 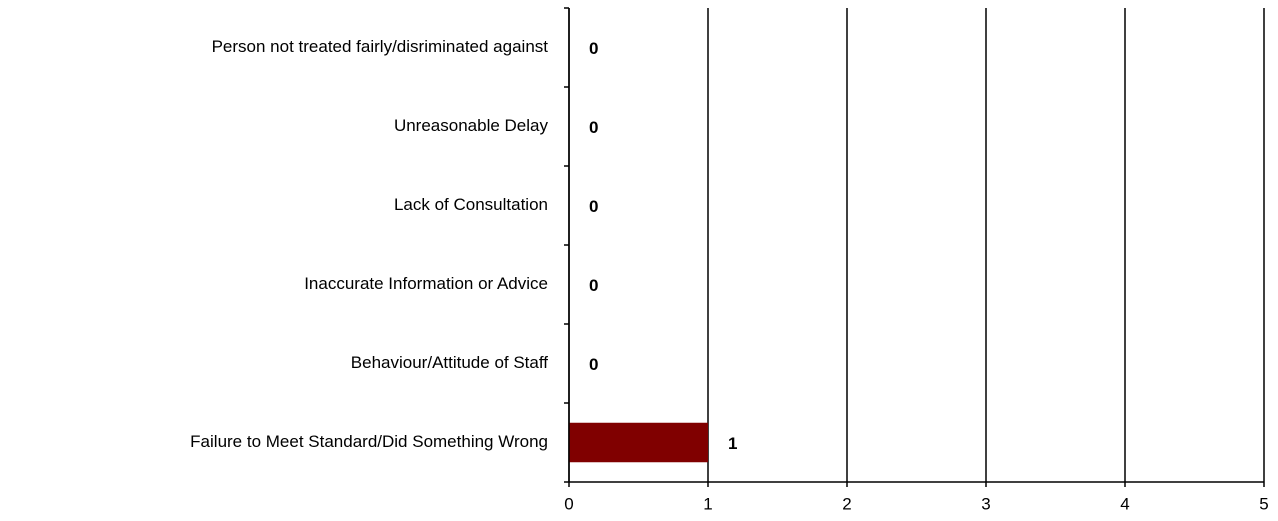 I want to click on x-tick-label: 5, so click(x=1263, y=503).